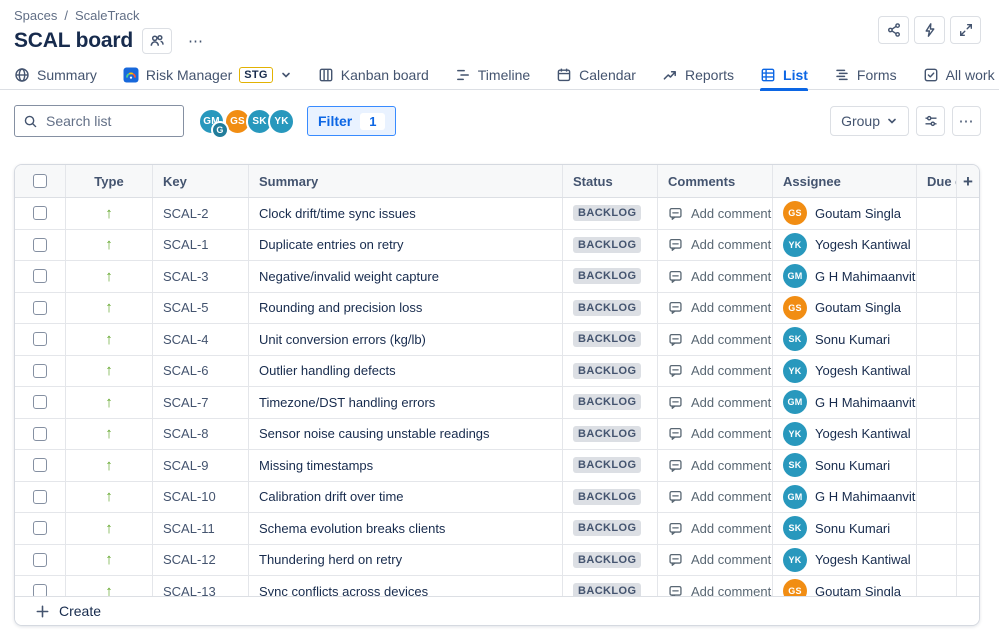  What do you see at coordinates (784, 76) in the screenshot?
I see `tab-list: List` at bounding box center [784, 76].